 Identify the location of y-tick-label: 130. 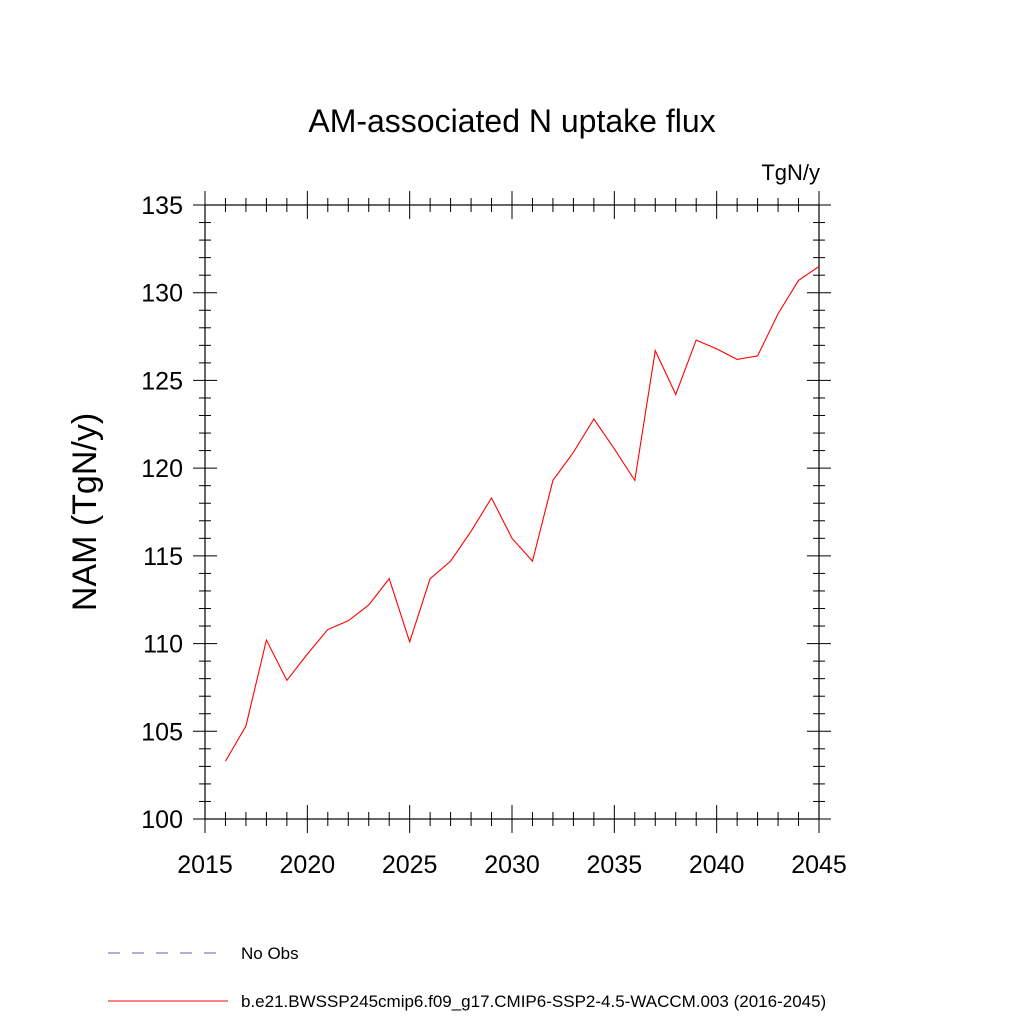
(162, 294).